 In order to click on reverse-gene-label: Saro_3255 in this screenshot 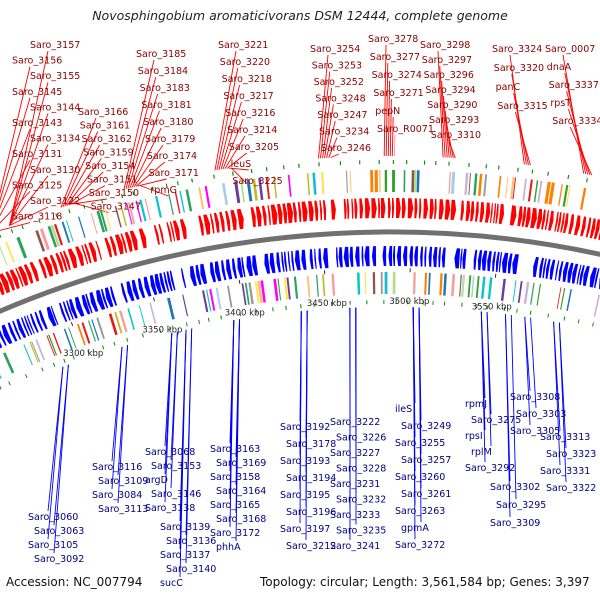, I will do `click(420, 443)`.